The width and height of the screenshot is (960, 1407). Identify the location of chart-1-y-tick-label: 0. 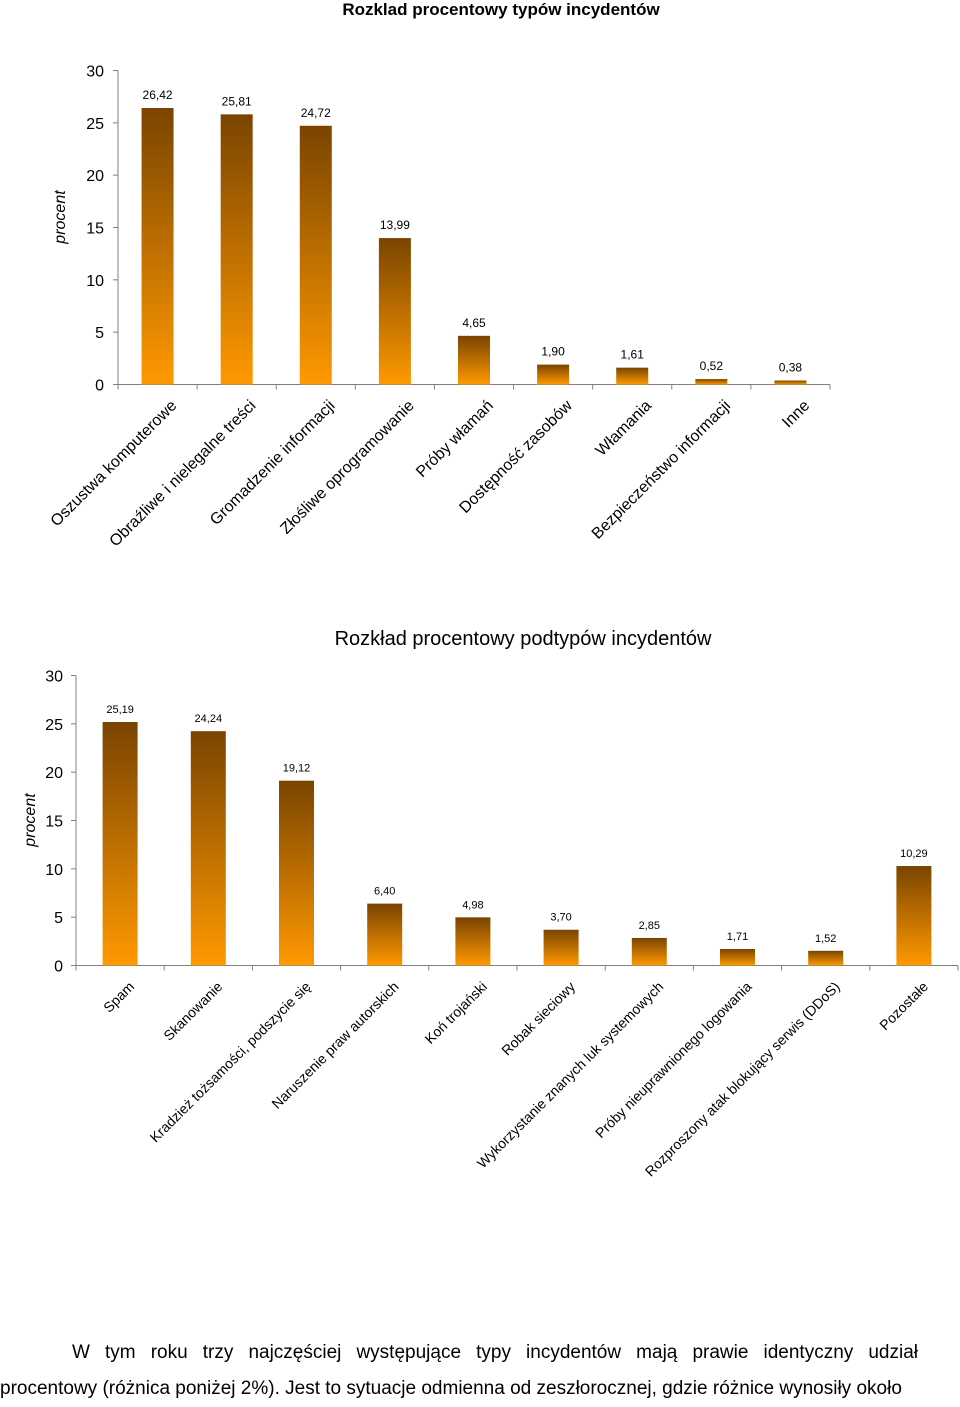
(99, 386).